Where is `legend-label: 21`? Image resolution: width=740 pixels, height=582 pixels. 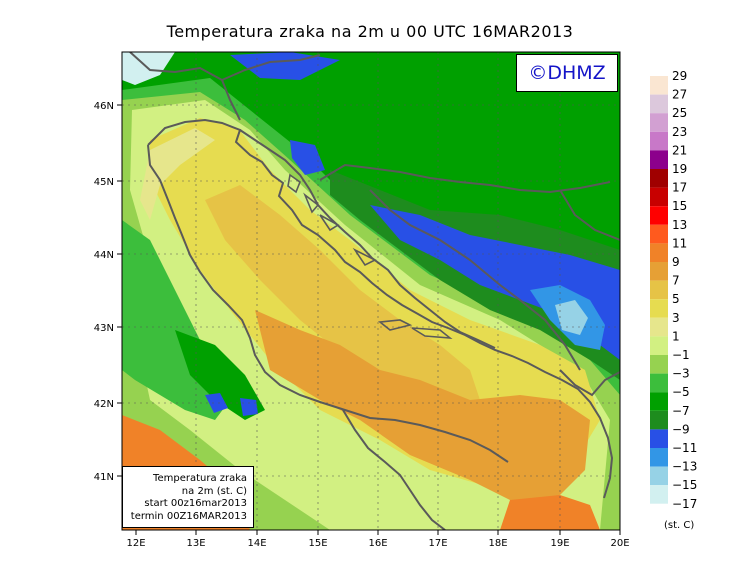
legend-label: 21 is located at coordinates (679, 150).